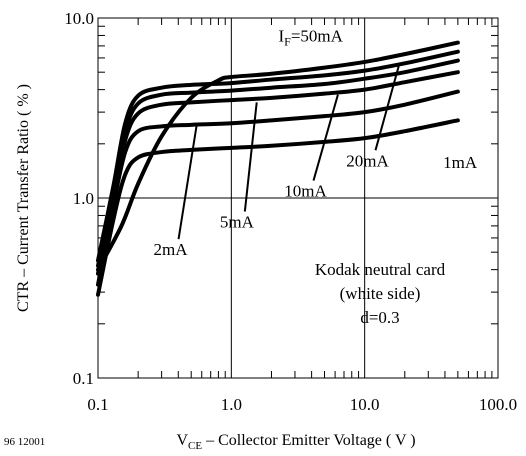 The image size is (526, 456). What do you see at coordinates (325, 137) in the screenshot?
I see `leader-line-10mA` at bounding box center [325, 137].